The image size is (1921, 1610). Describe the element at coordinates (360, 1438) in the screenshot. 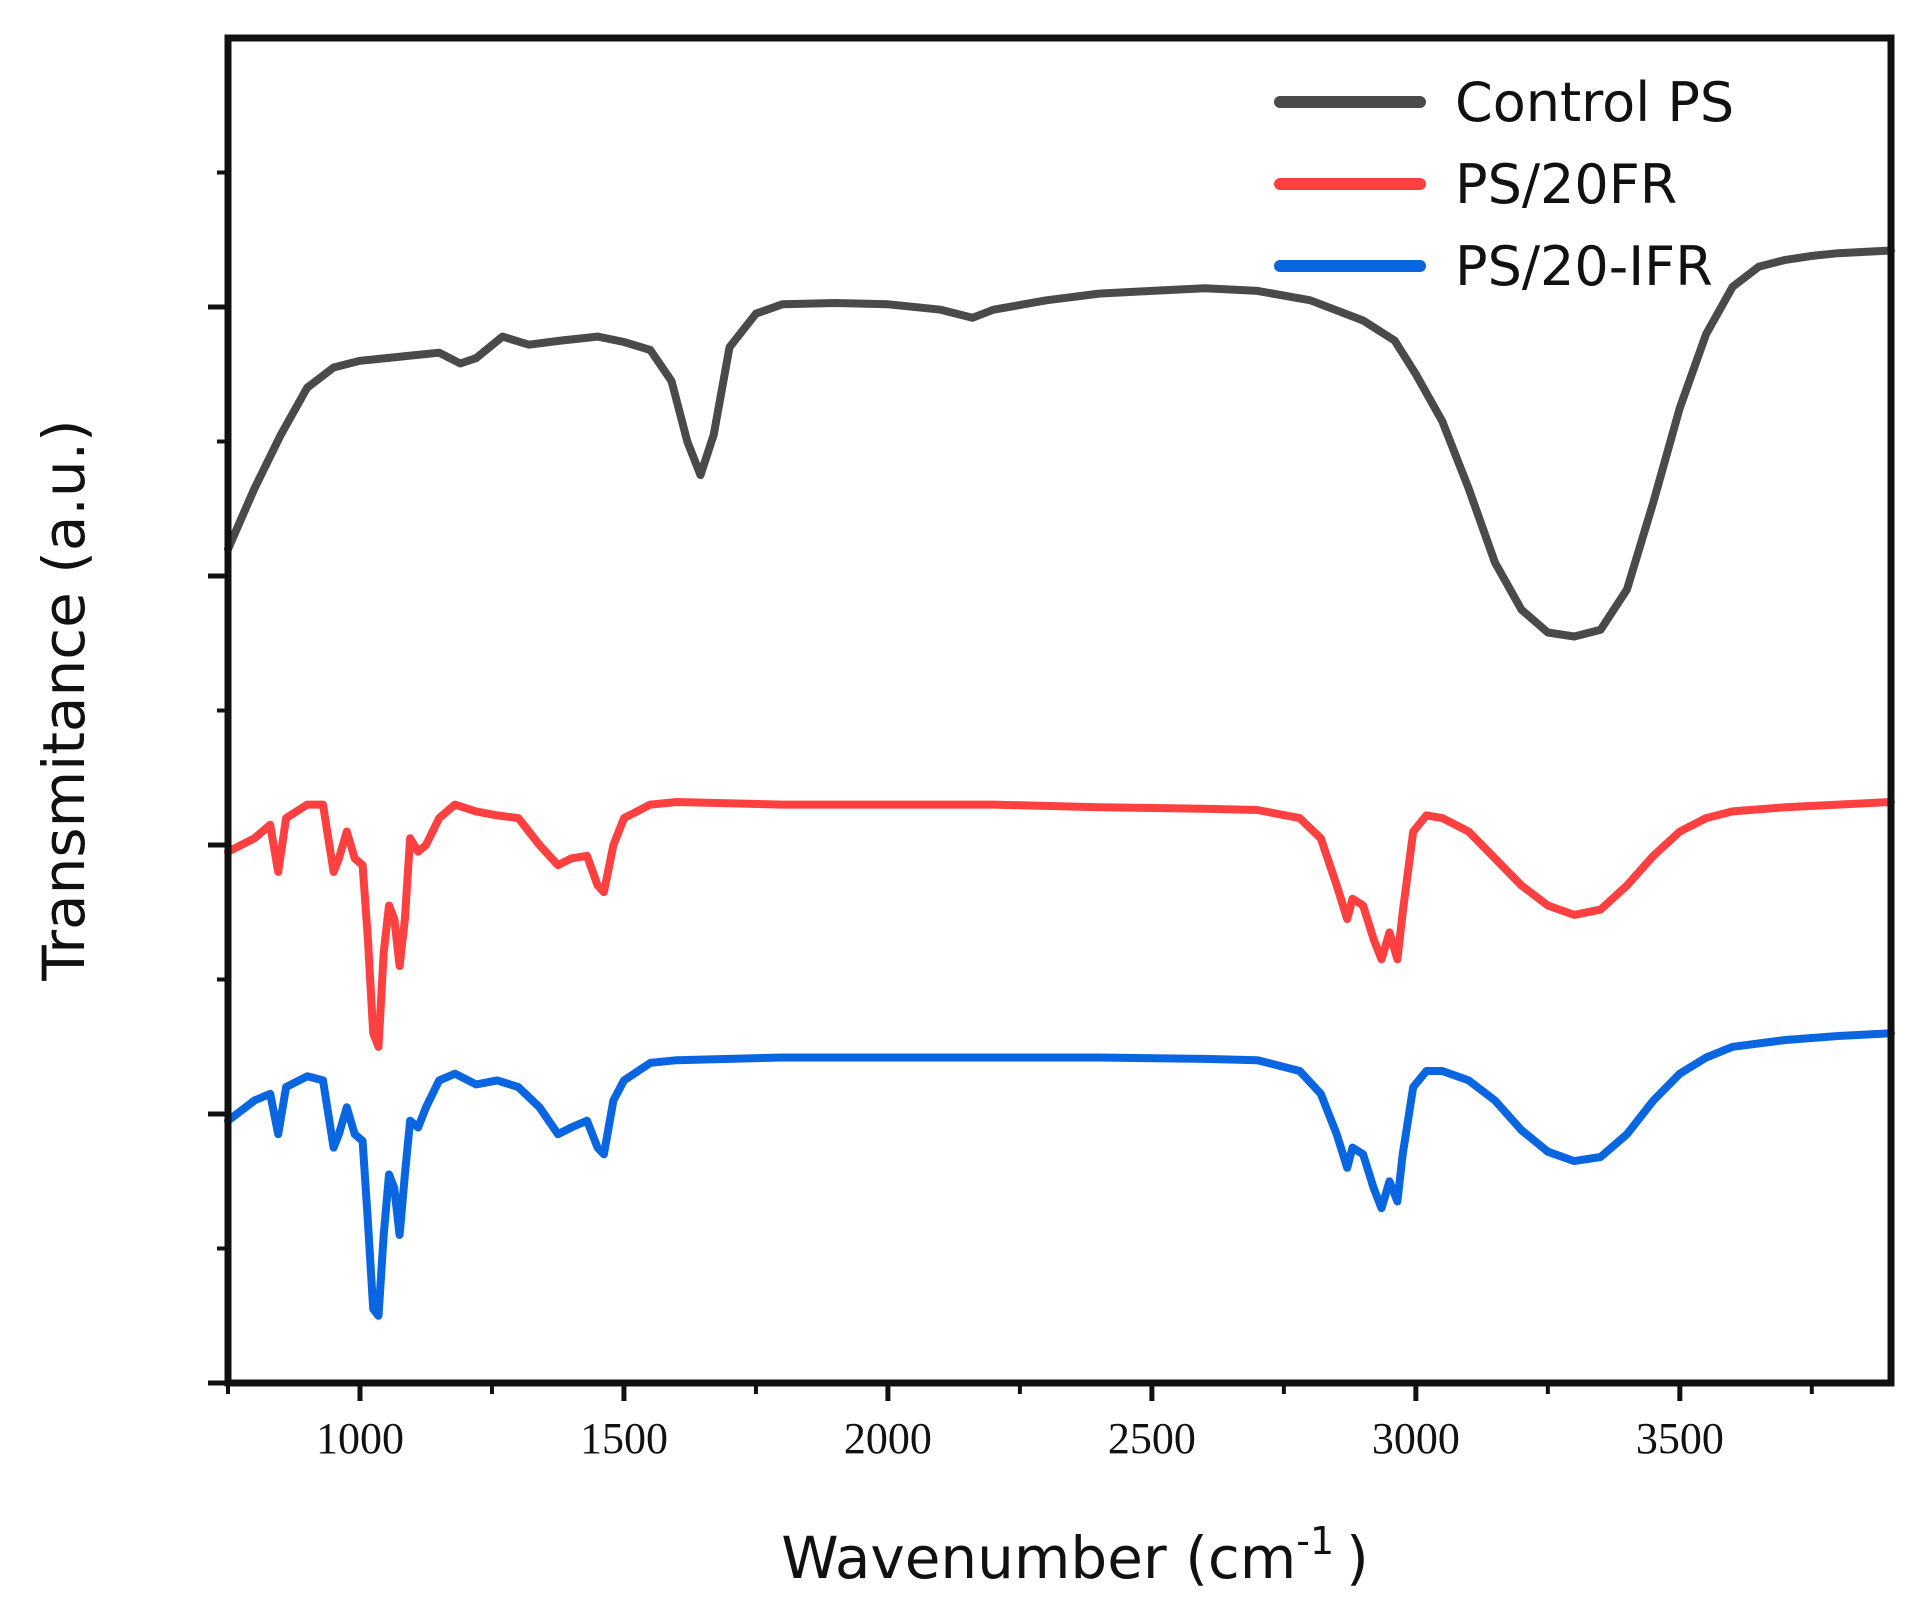

I see `x-tick-label: 1000` at that location.